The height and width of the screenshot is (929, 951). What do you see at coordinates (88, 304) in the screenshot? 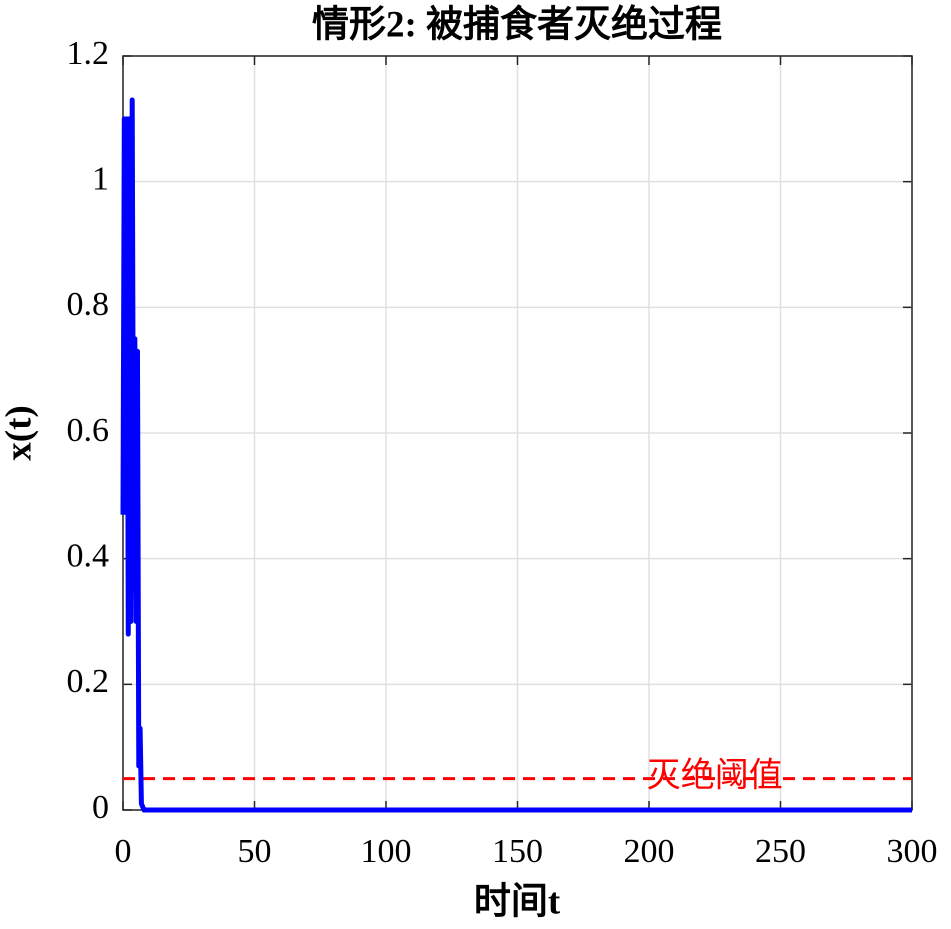
I see `y-tick-label: 0.8` at bounding box center [88, 304].